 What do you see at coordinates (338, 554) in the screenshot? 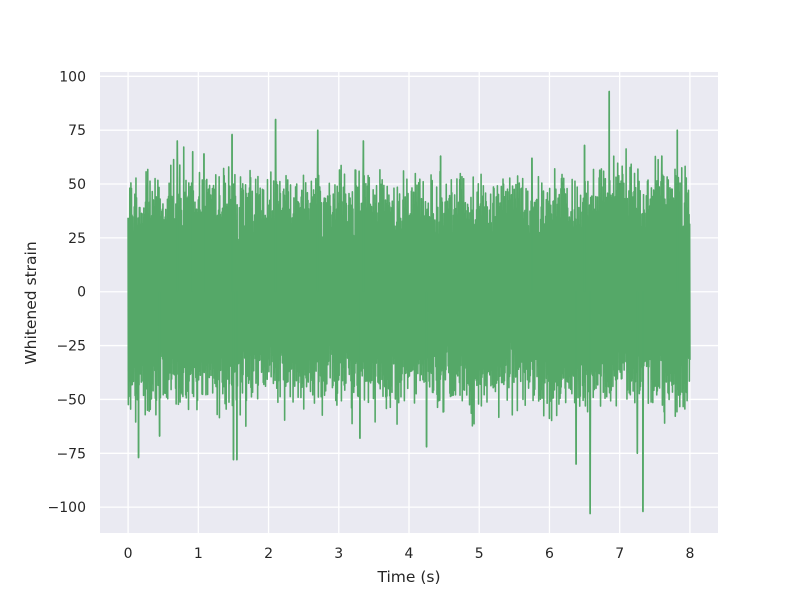
I see `x-tick-label: 3` at bounding box center [338, 554].